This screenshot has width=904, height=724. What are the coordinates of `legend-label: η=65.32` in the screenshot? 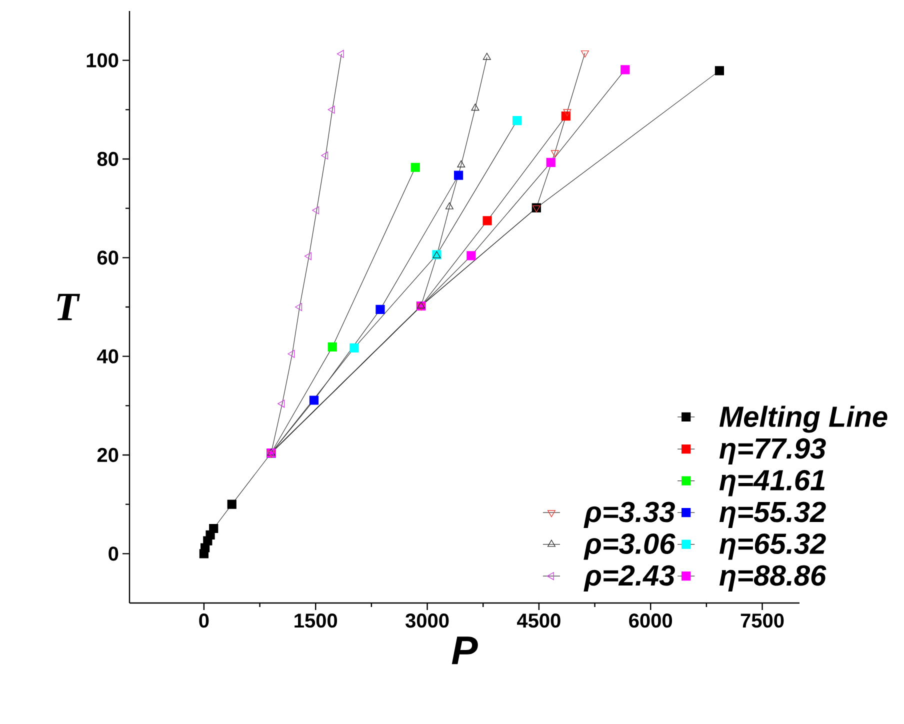 It's located at (772, 546).